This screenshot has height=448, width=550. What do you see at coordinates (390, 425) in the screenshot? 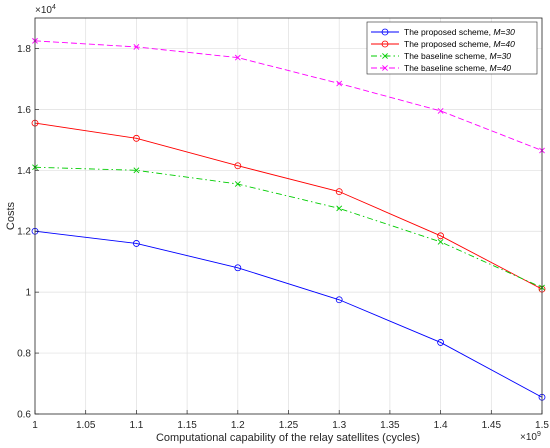
I see `x-tick-label: 1.35` at bounding box center [390, 425].